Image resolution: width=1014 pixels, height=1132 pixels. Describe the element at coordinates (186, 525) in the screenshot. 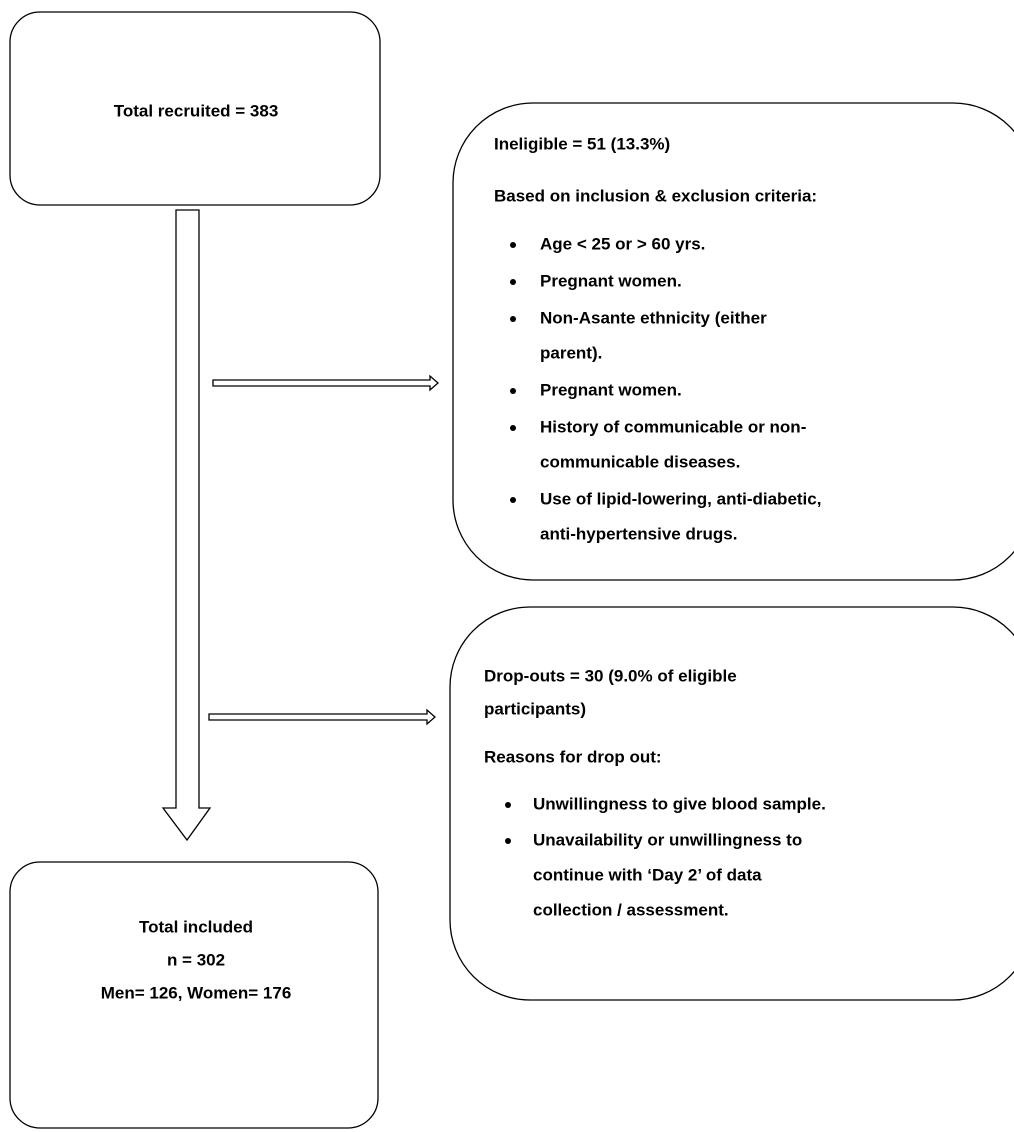

I see `down-arrow` at that location.